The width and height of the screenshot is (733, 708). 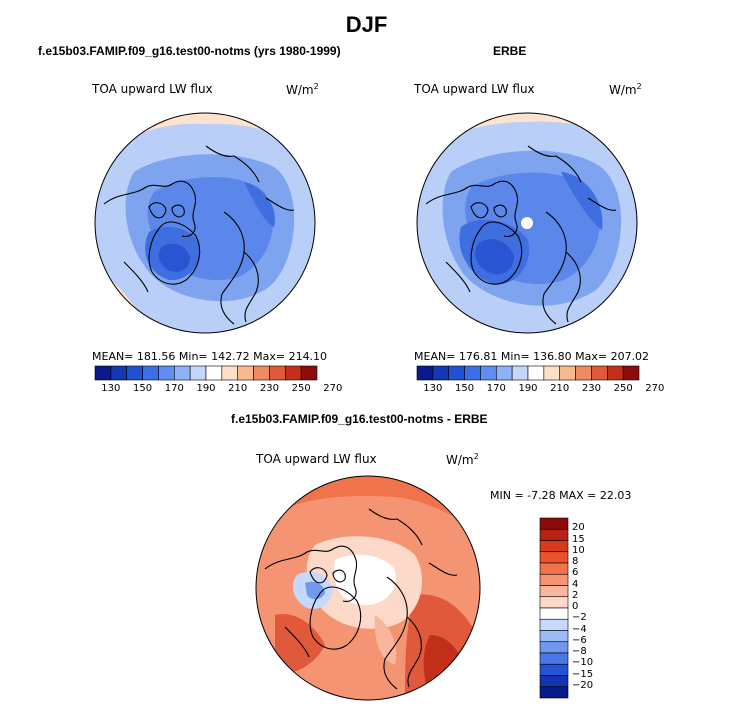 I want to click on panel3-units: W/m2, so click(x=462, y=459).